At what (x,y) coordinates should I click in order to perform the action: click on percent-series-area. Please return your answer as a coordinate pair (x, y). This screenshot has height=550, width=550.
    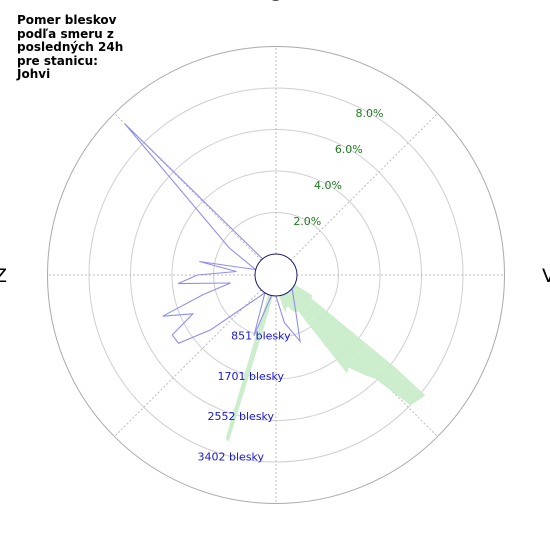
    Looking at the image, I should click on (325, 347).